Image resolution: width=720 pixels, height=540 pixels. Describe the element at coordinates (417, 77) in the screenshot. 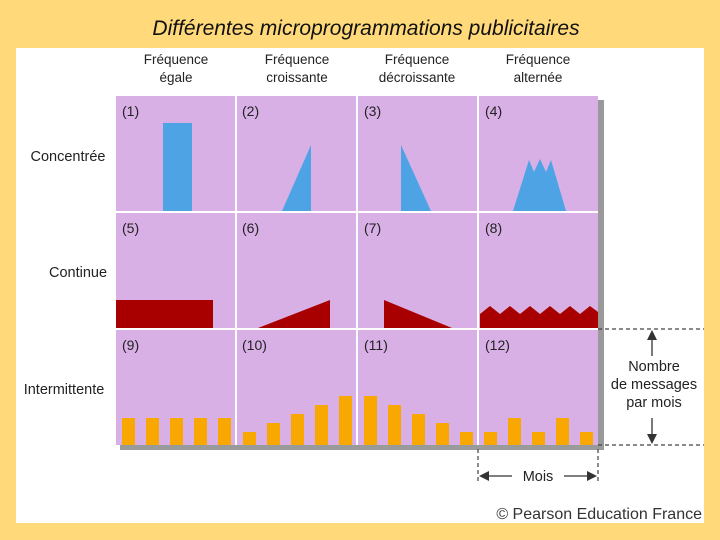

I see `column-3-header-line2: décroissante` at that location.